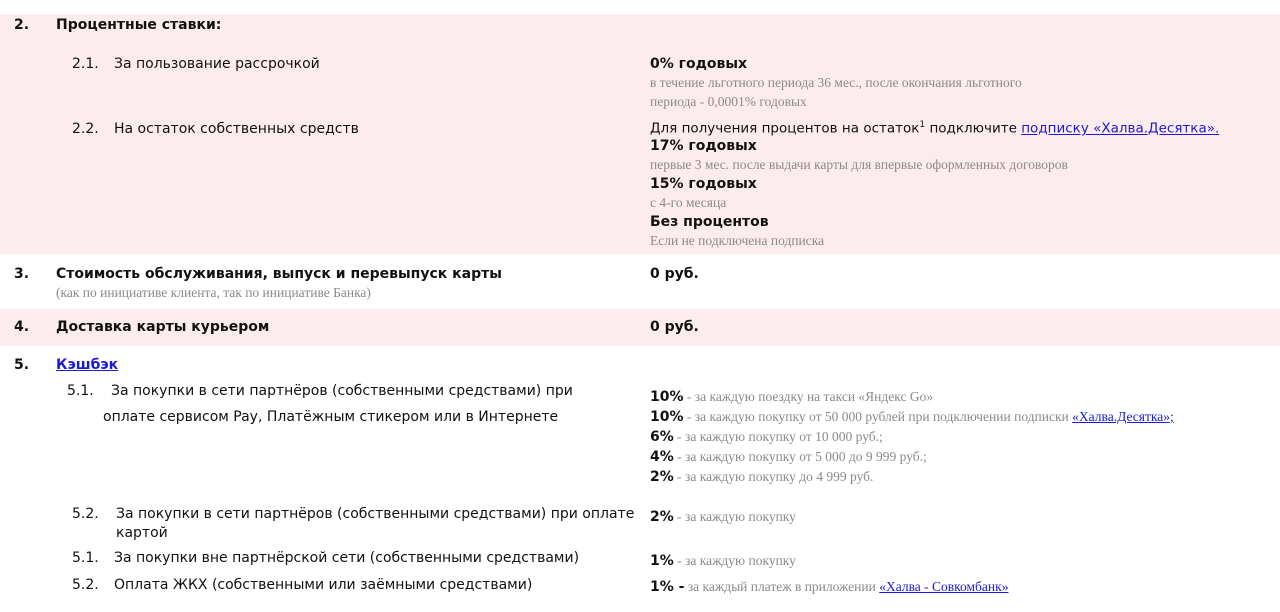  What do you see at coordinates (773, 476) in the screenshot?
I see `cashback-text: - за каждую покупку до 4 999 руб.` at bounding box center [773, 476].